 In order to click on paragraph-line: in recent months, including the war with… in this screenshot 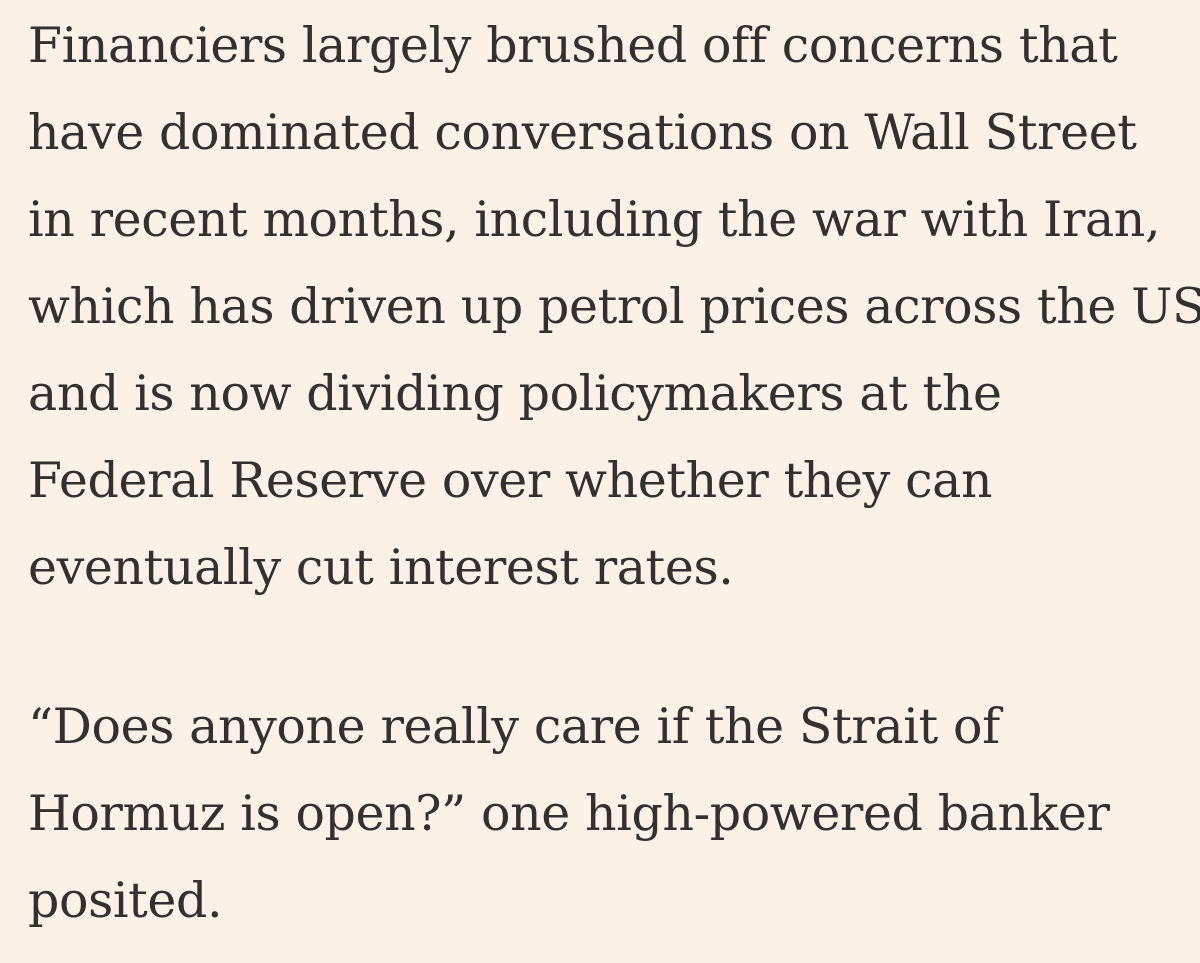, I will do `click(594, 219)`.